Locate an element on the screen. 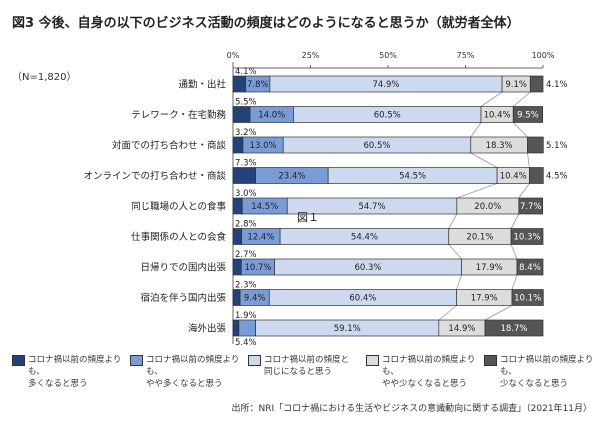  sample-size-note: （N=1,820） is located at coordinates (44, 77).